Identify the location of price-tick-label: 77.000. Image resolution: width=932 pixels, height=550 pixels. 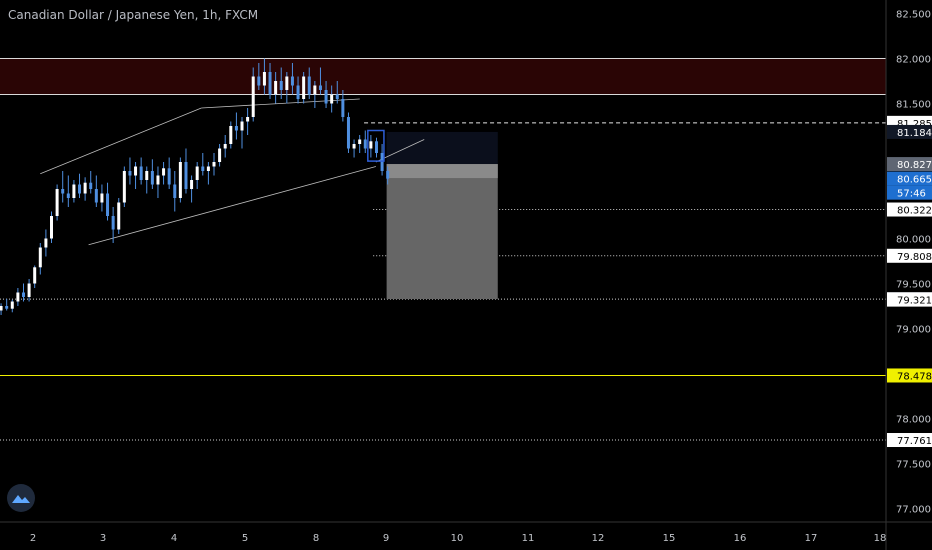
(913, 510).